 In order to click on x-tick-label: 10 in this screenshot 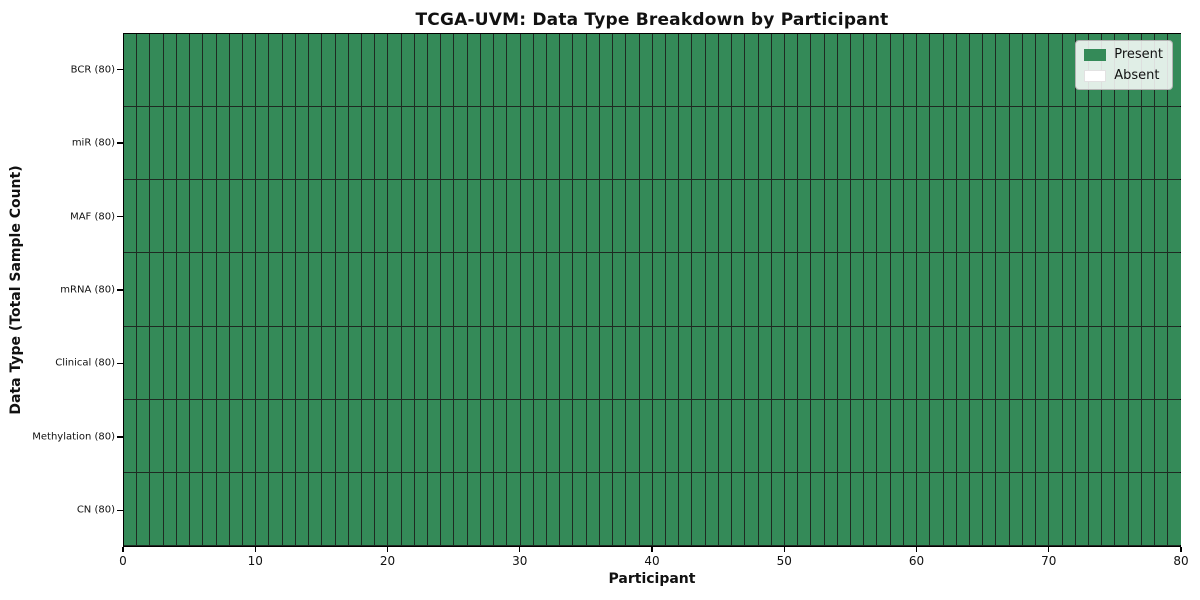, I will do `click(255, 561)`.